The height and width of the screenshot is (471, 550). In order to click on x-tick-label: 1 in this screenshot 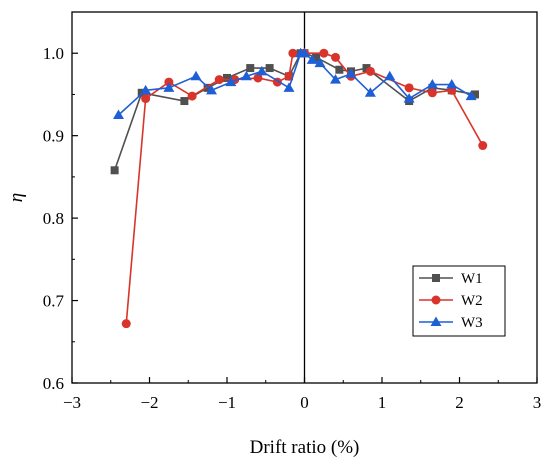, I will do `click(382, 402)`.